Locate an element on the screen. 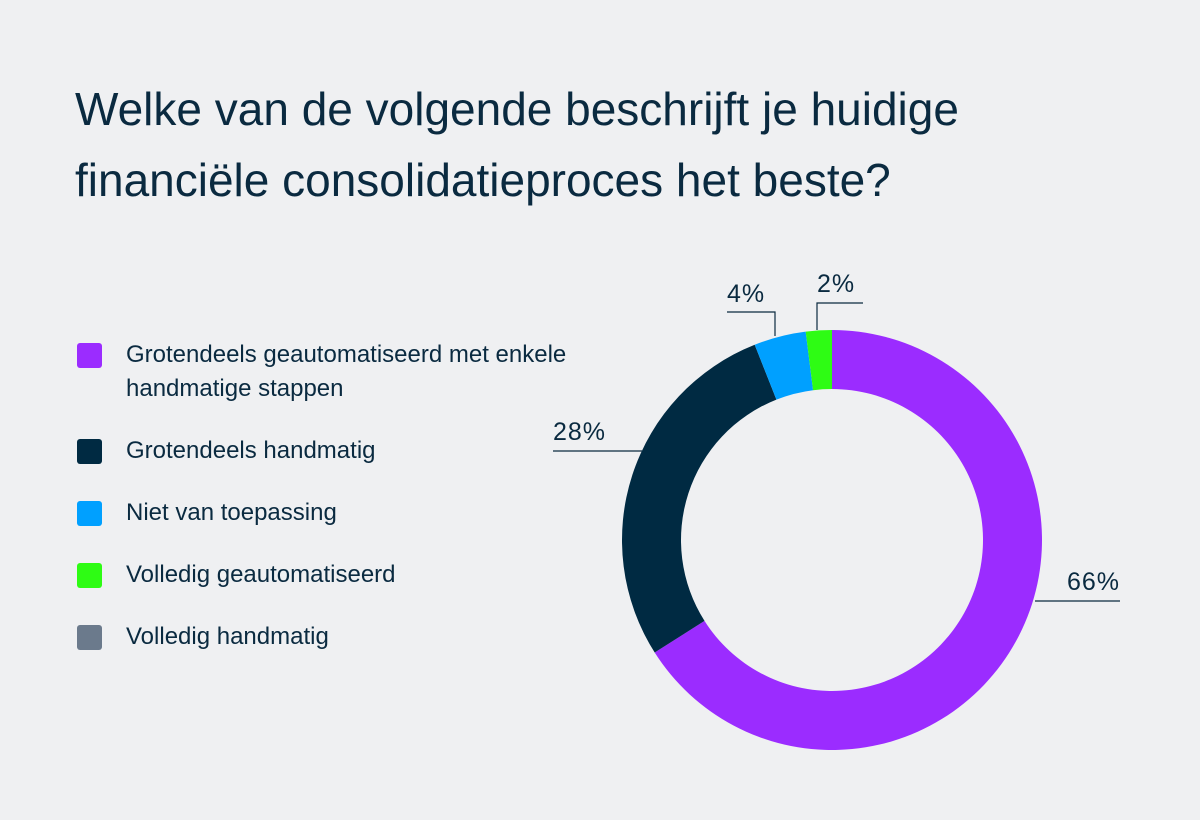 Image resolution: width=1200 pixels, height=820 pixels. legend-item: Niet van toepassing is located at coordinates (337, 513).